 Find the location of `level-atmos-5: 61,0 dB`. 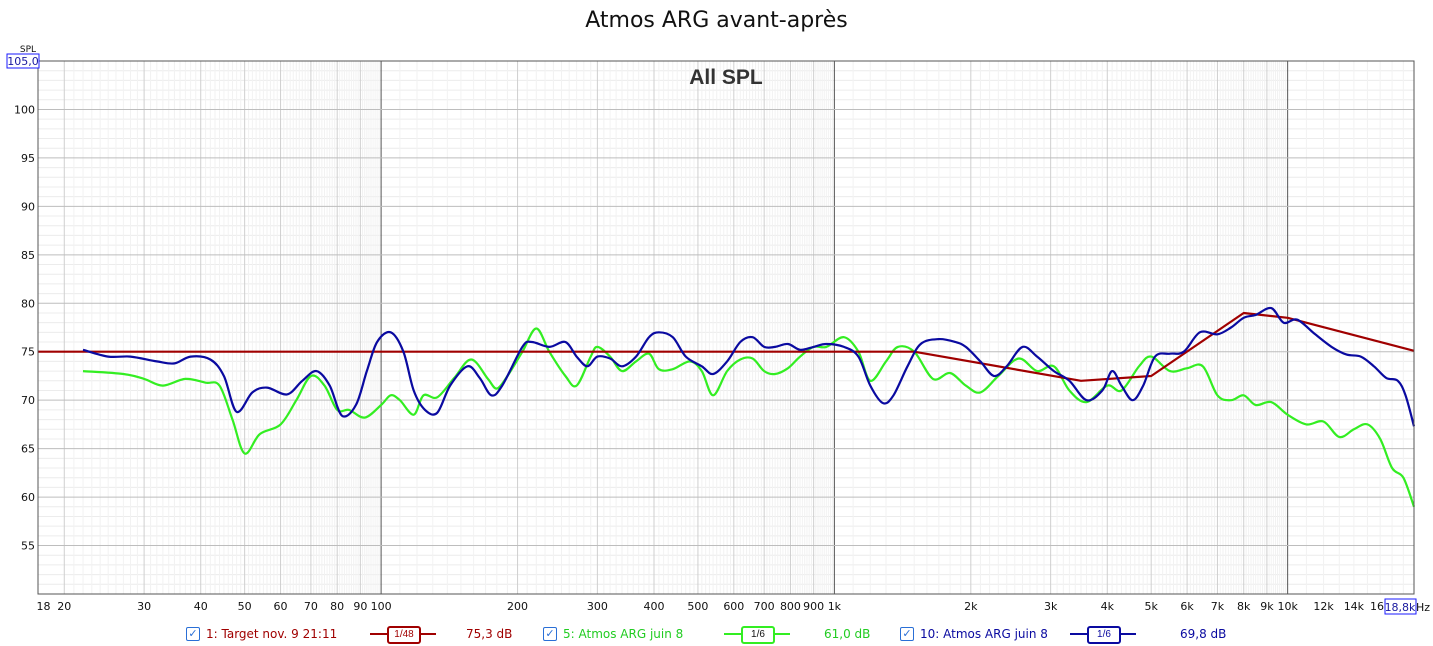

level-atmos-5: 61,0 dB is located at coordinates (847, 634).